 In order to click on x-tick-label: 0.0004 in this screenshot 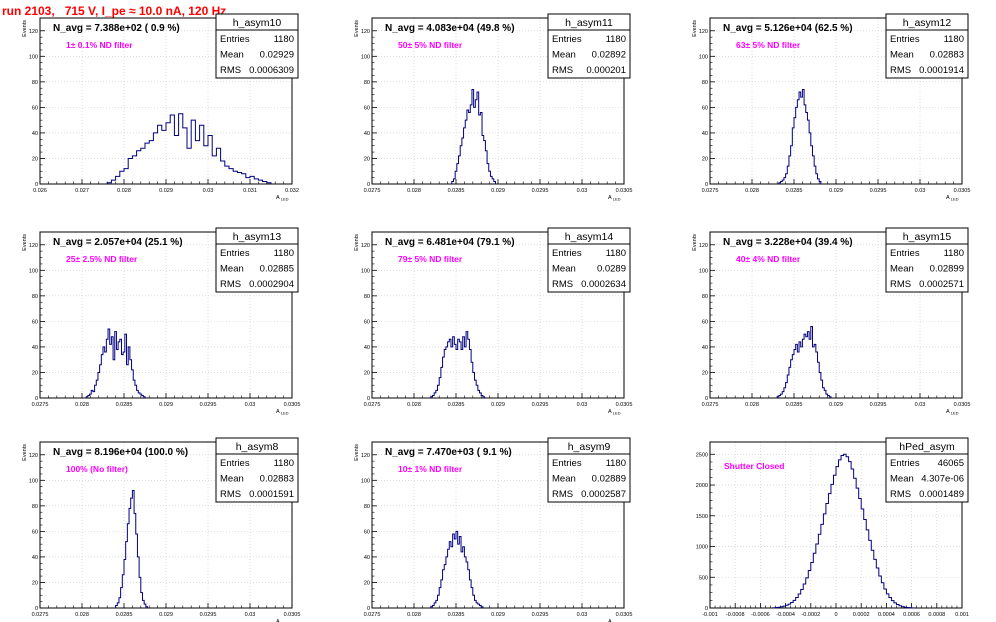, I will do `click(886, 615)`.